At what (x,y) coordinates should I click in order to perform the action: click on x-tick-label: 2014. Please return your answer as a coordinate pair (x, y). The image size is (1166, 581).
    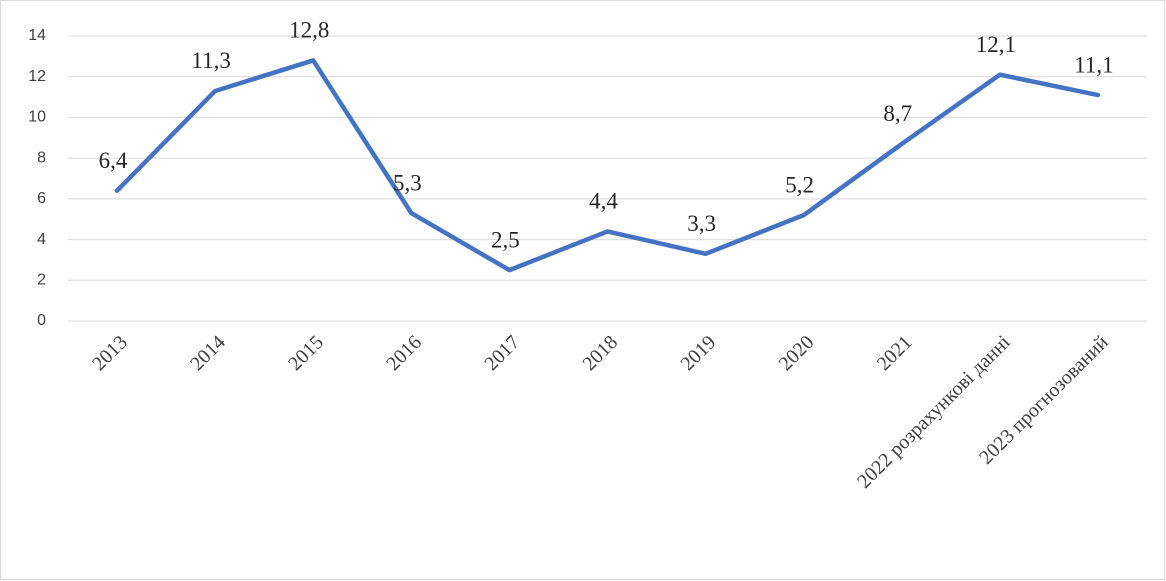
    Looking at the image, I should click on (208, 353).